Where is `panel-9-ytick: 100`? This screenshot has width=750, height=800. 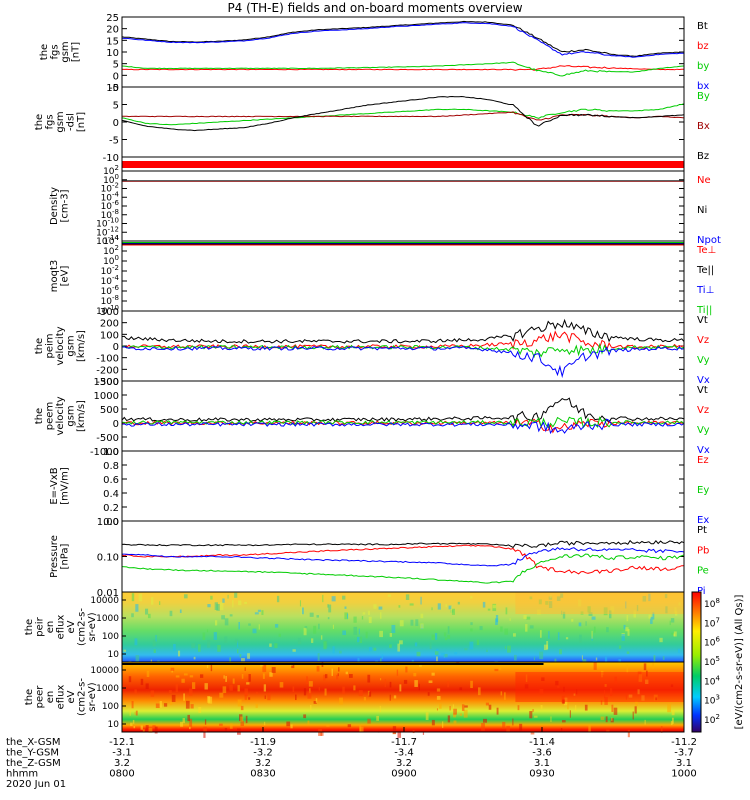 panel-9-ytick: 100 is located at coordinates (110, 637).